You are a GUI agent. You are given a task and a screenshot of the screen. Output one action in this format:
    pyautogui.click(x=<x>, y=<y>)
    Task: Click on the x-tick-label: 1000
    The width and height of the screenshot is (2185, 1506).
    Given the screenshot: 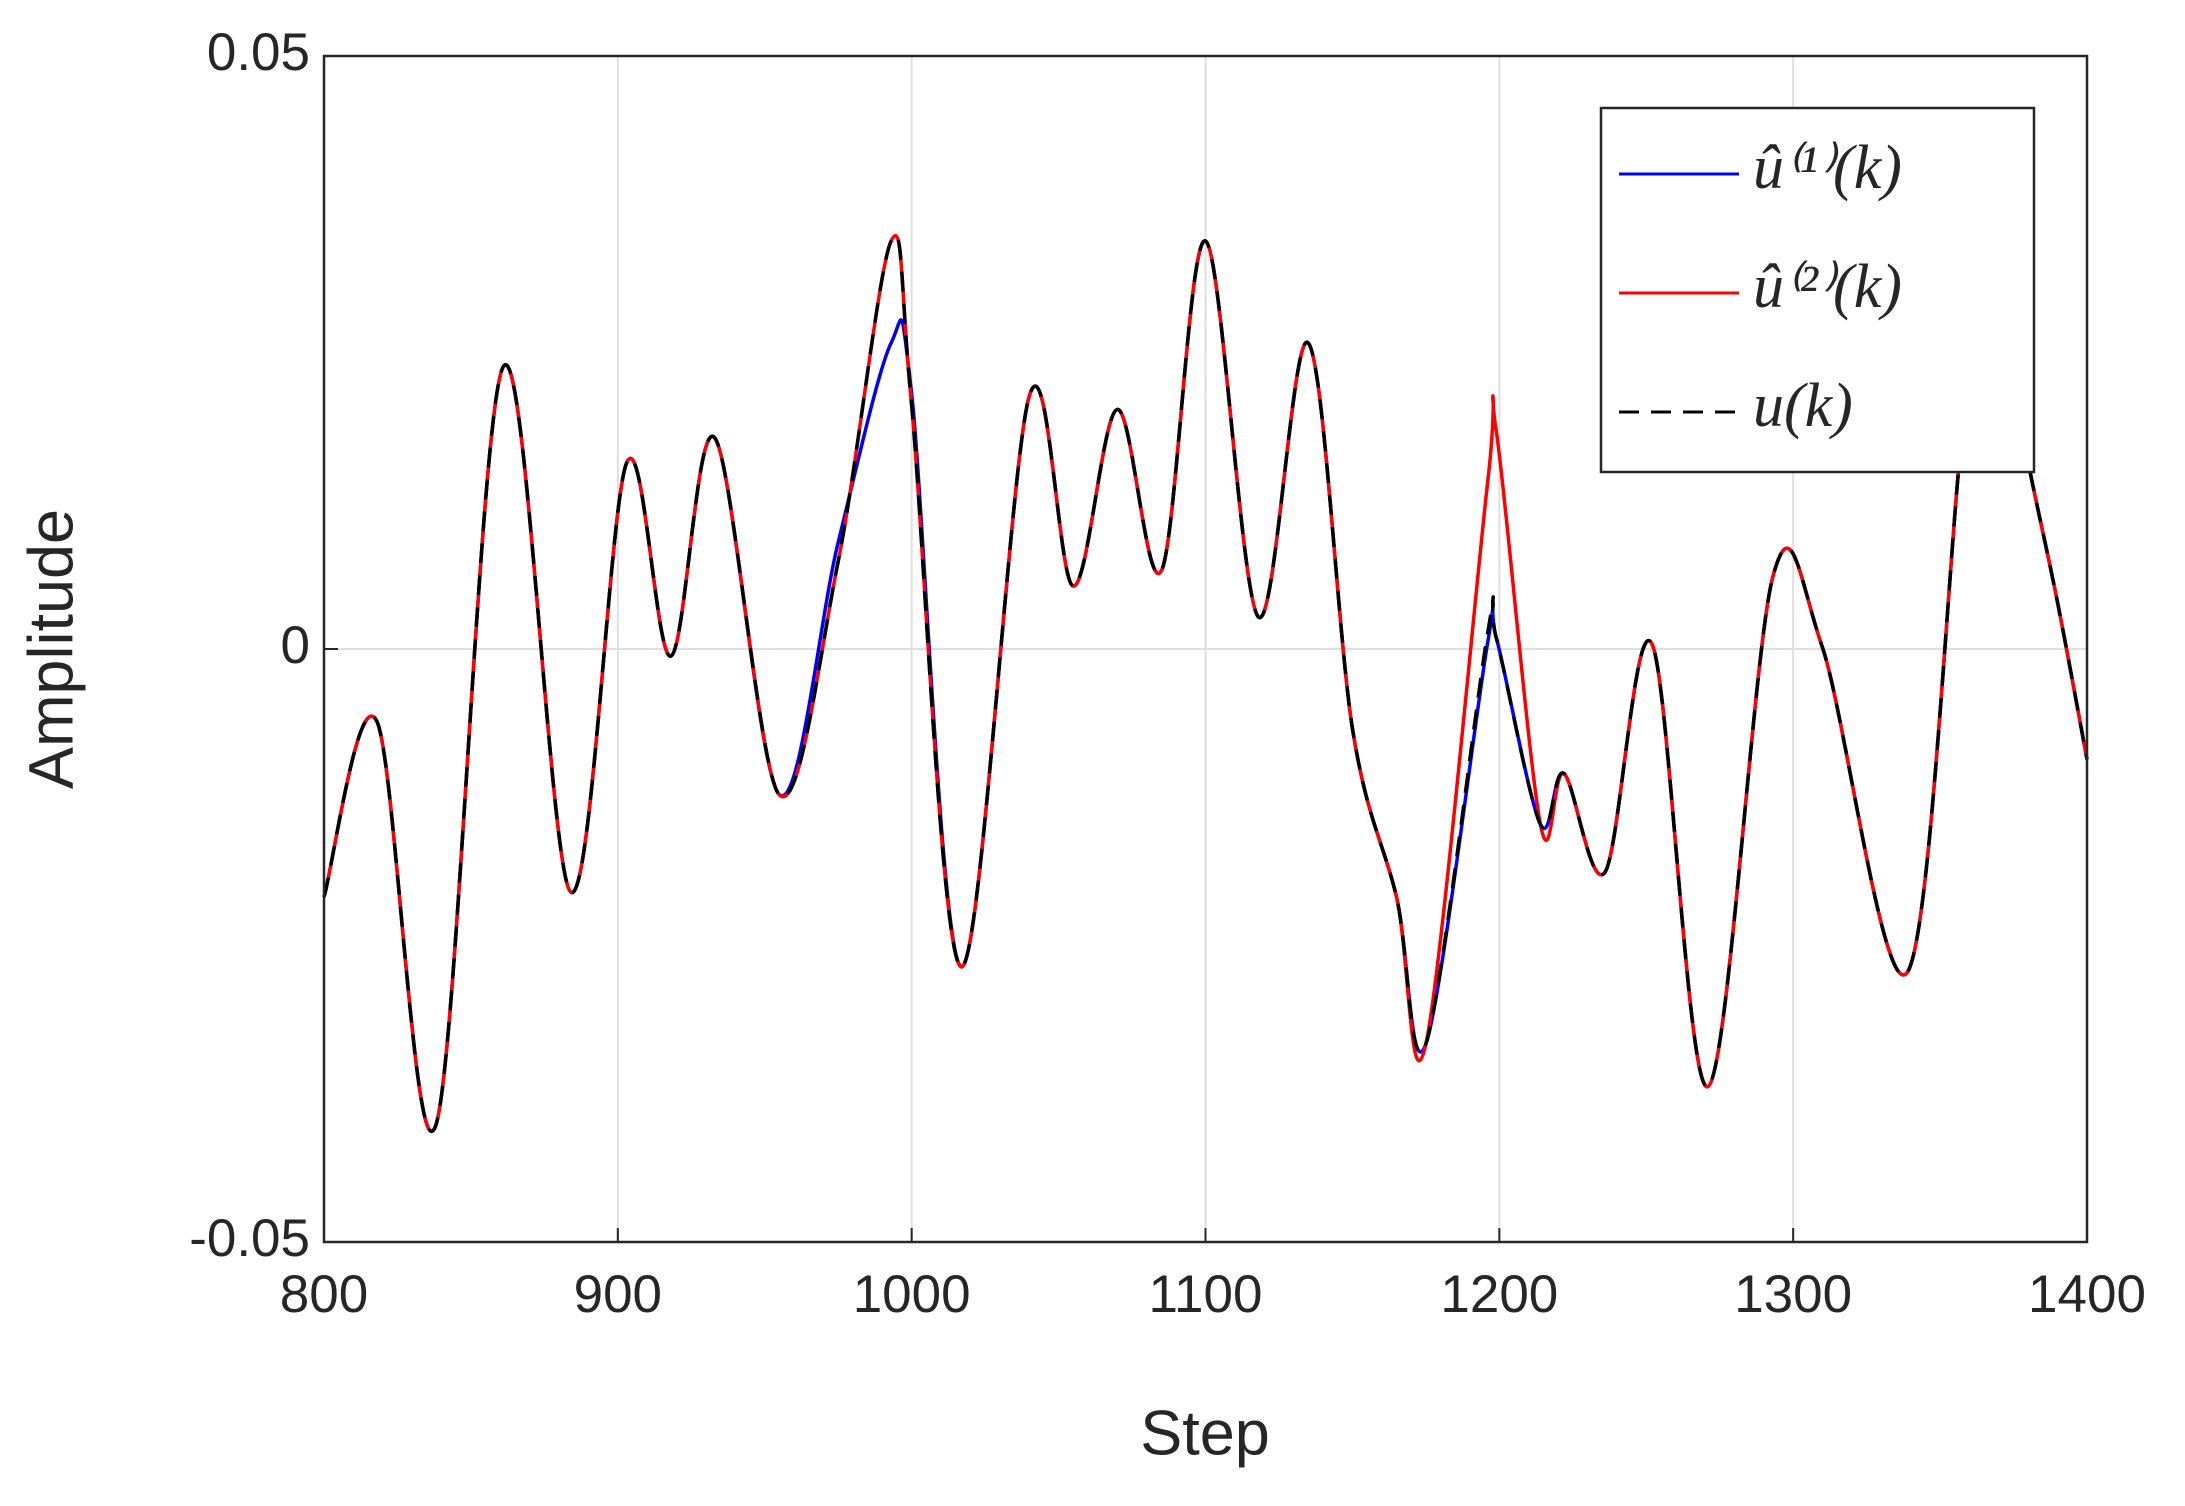 What is the action you would take?
    pyautogui.click(x=912, y=1294)
    